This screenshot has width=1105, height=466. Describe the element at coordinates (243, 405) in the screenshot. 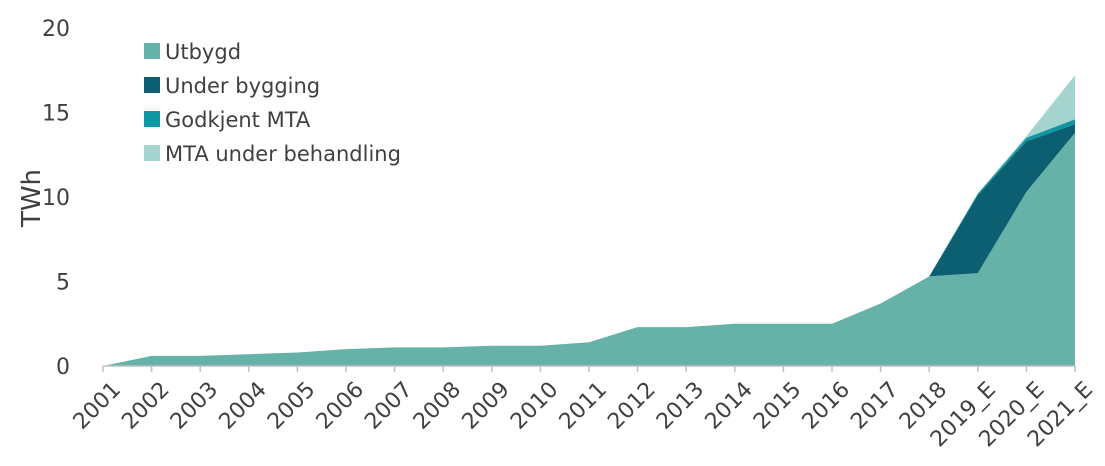

I see `x-tick-label: 2004` at that location.